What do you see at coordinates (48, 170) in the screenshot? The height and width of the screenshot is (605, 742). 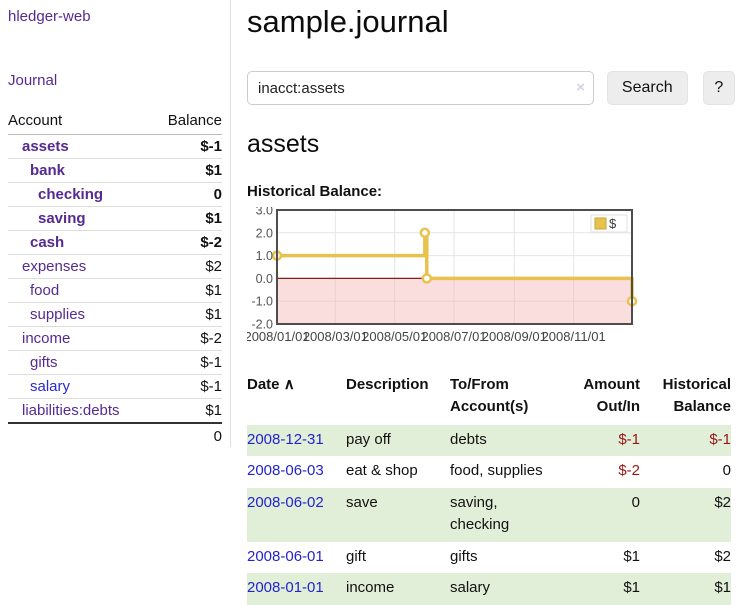 I see `account-link: bank` at bounding box center [48, 170].